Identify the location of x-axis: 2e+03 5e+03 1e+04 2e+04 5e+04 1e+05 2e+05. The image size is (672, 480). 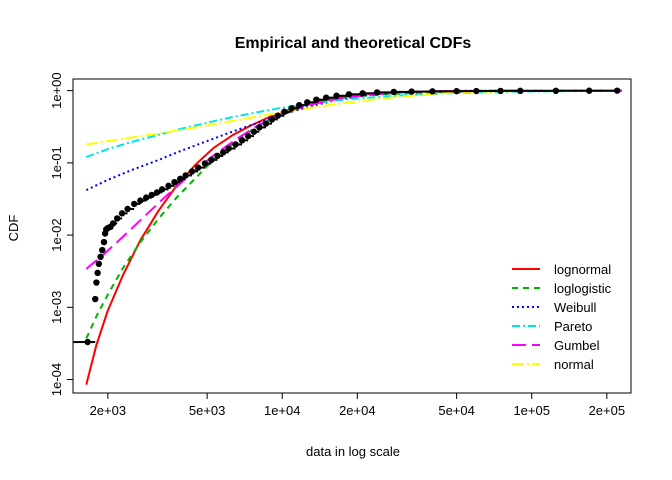
(357, 405).